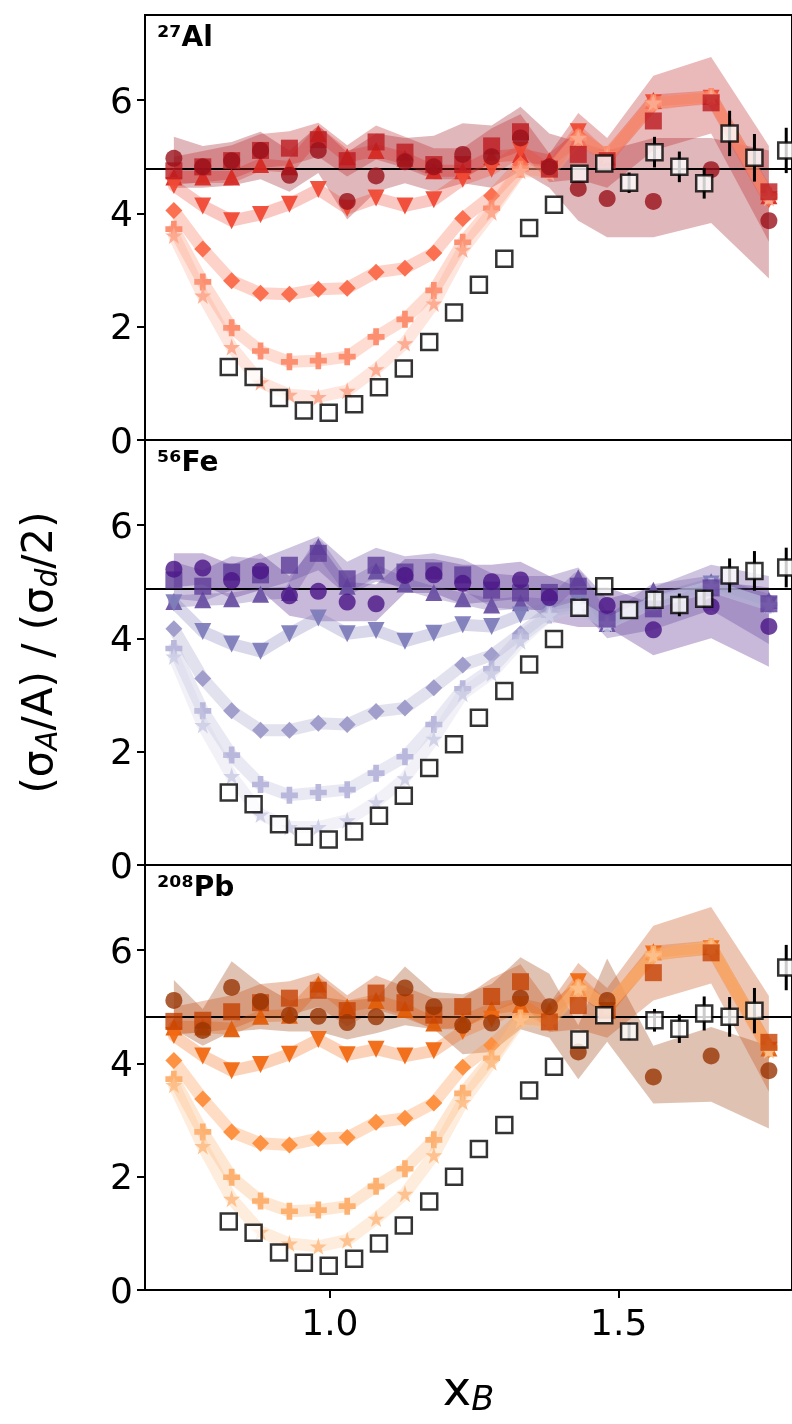 Image resolution: width=792 pixels, height=1424 pixels. What do you see at coordinates (185, 36) in the screenshot?
I see `annotation: ²⁷Al` at bounding box center [185, 36].